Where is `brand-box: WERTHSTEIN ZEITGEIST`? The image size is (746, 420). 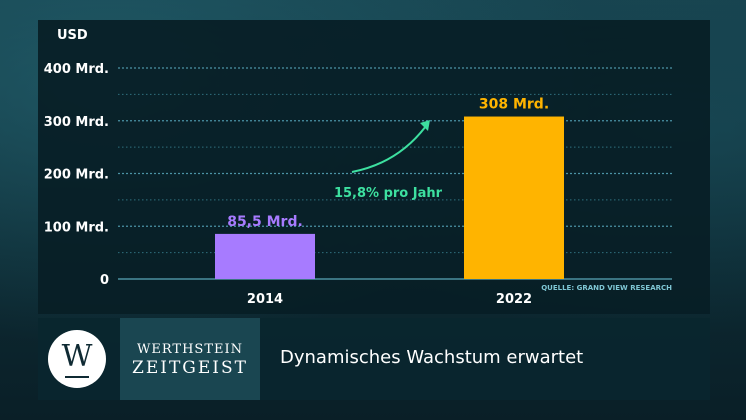
brand-box: WERTHSTEIN ZEITGEIST is located at coordinates (190, 359).